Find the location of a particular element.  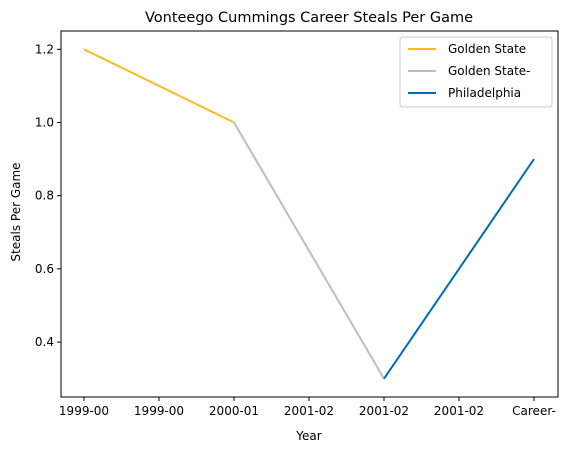

y-tick-label: 0.8 is located at coordinates (44, 196).